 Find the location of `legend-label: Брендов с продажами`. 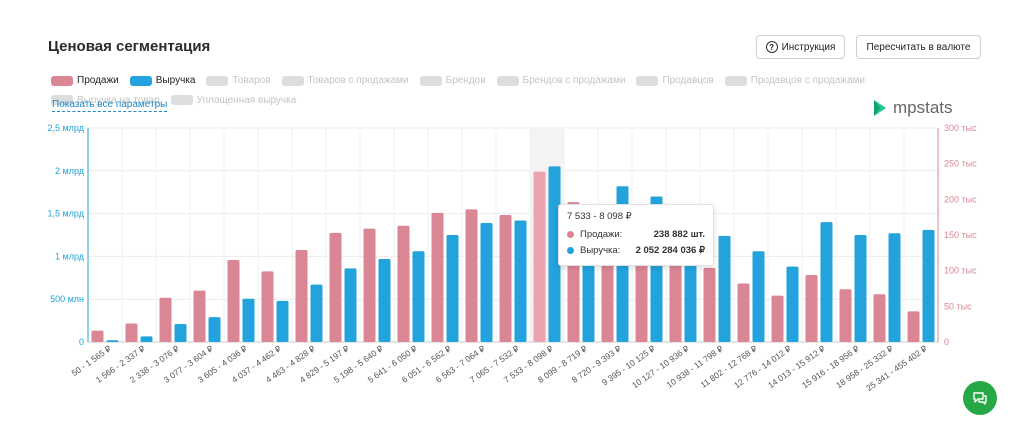

legend-label: Брендов с продажами is located at coordinates (574, 80).